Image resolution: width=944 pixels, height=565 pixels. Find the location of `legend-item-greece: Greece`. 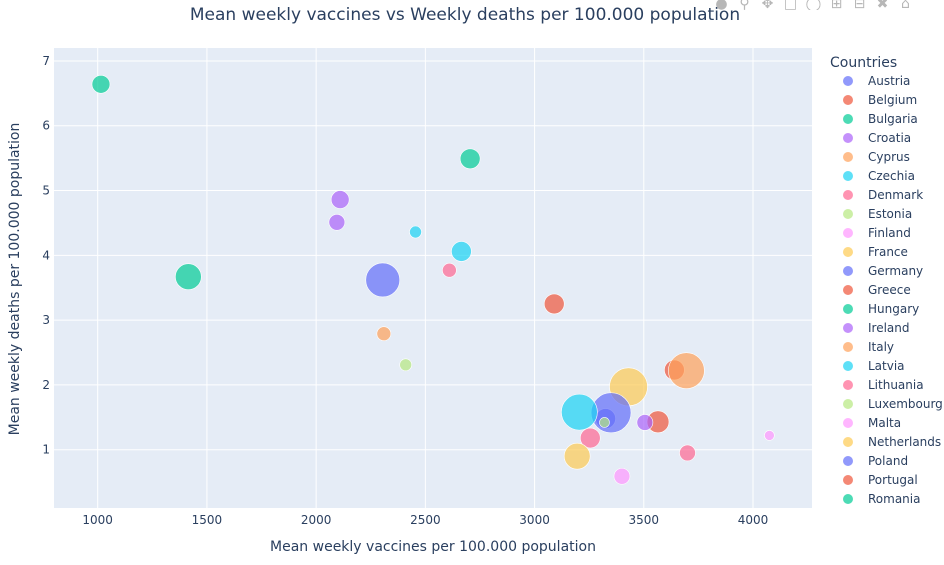

legend-item-greece: Greece is located at coordinates (877, 290).